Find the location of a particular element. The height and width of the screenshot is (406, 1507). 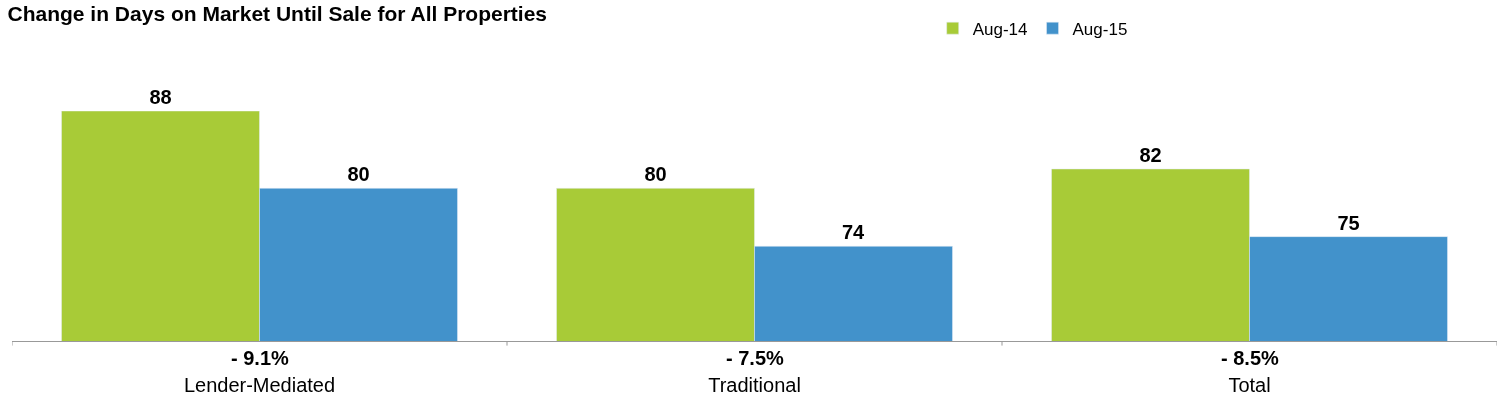

data-label: 75 is located at coordinates (1348, 222).